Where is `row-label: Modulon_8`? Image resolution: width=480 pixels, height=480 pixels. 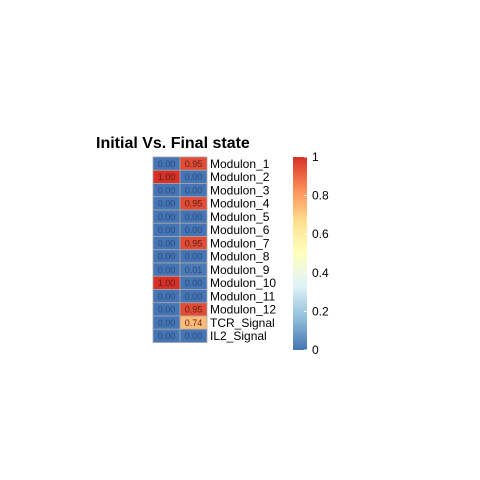 row-label: Modulon_8 is located at coordinates (240, 257).